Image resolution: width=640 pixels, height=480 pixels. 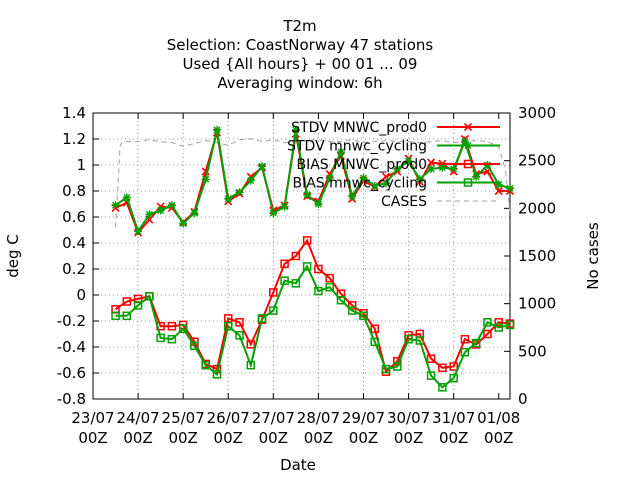 I want to click on y2-tick-label: 2000, so click(x=537, y=208).